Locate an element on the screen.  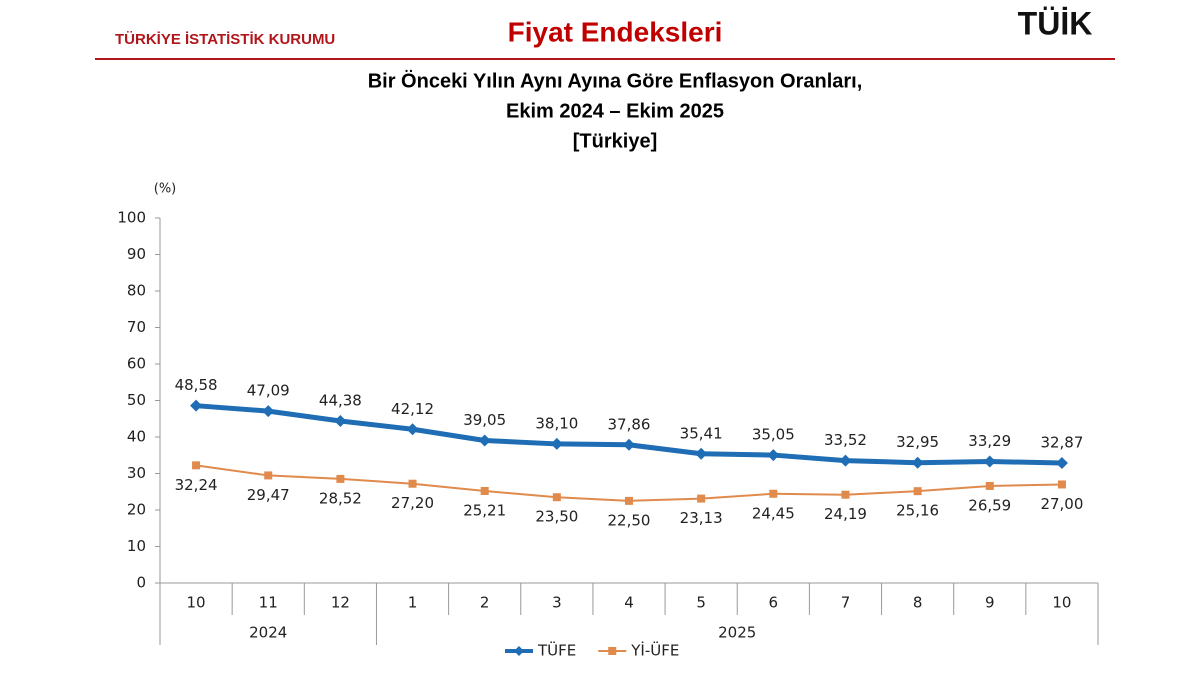
value-label: 37,86 is located at coordinates (629, 424).